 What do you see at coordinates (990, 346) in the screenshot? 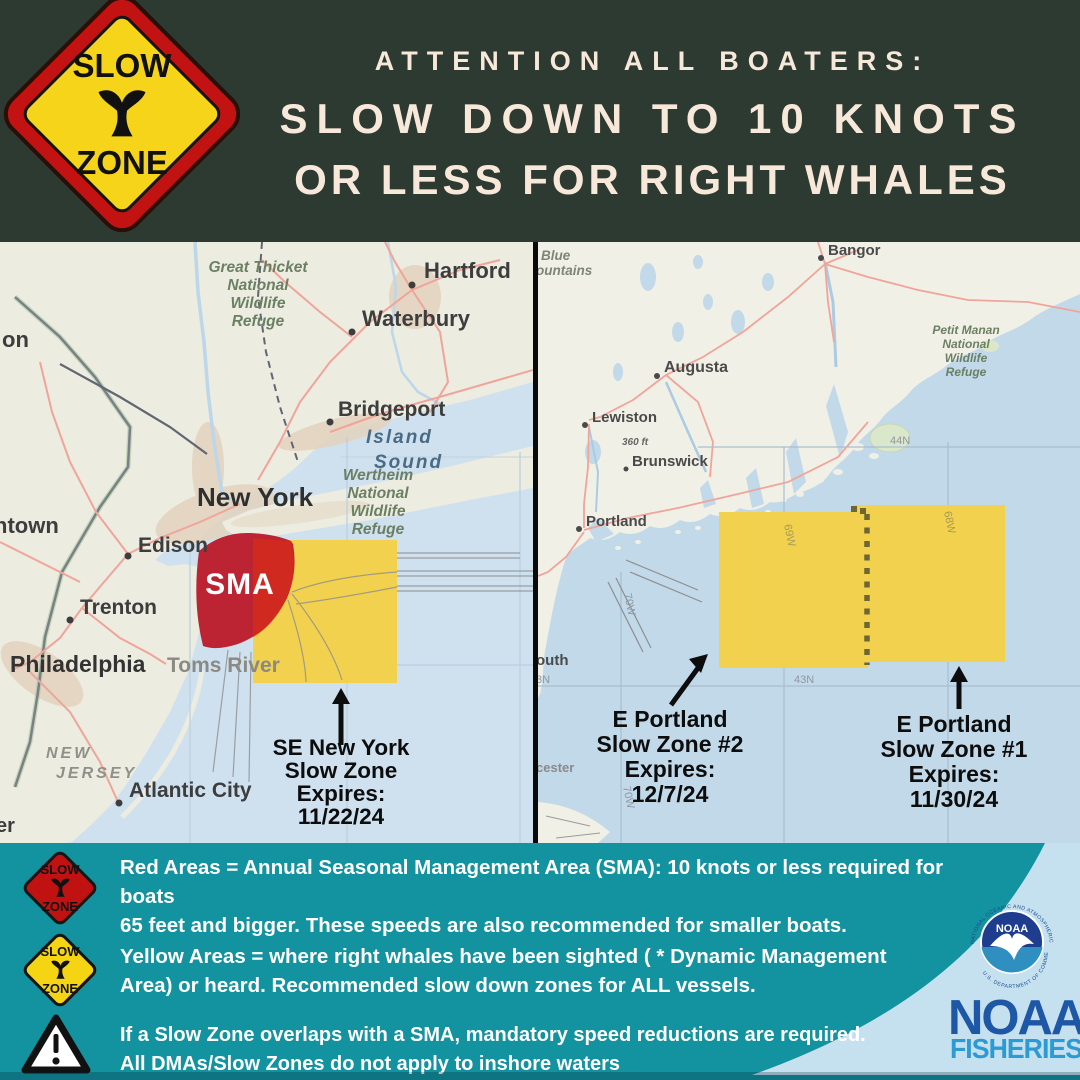
I see `petit-manan-refuge-area` at bounding box center [990, 346].